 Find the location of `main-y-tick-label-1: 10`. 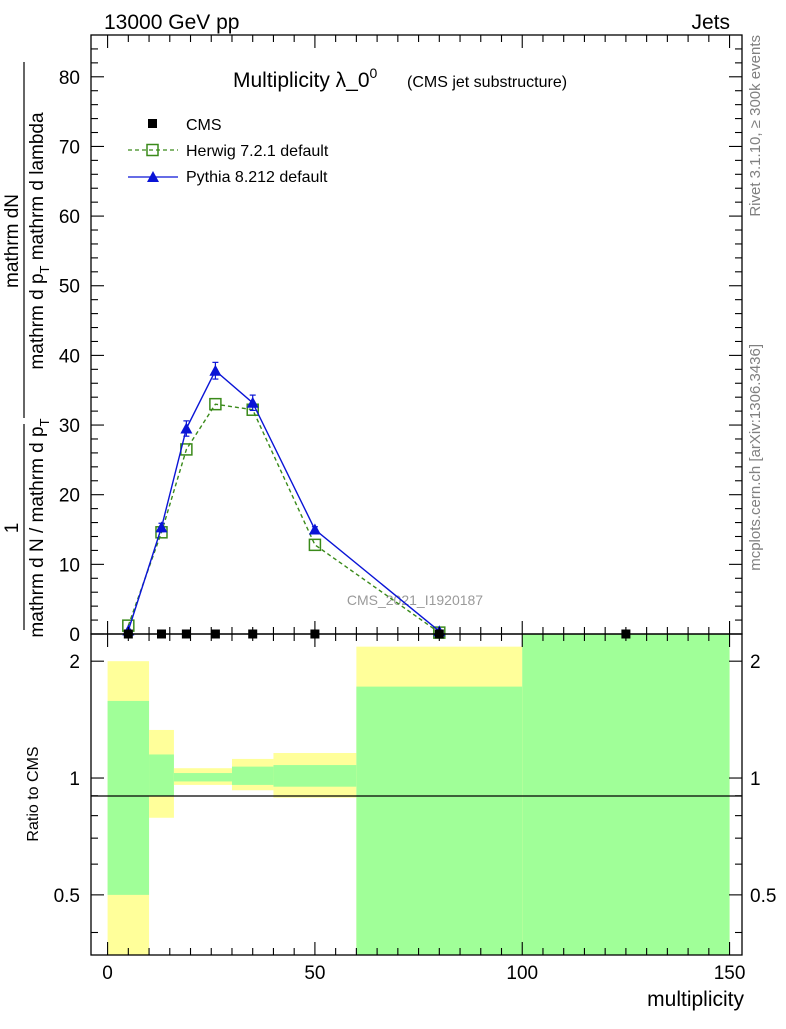

main-y-tick-label-1: 10 is located at coordinates (69, 565).